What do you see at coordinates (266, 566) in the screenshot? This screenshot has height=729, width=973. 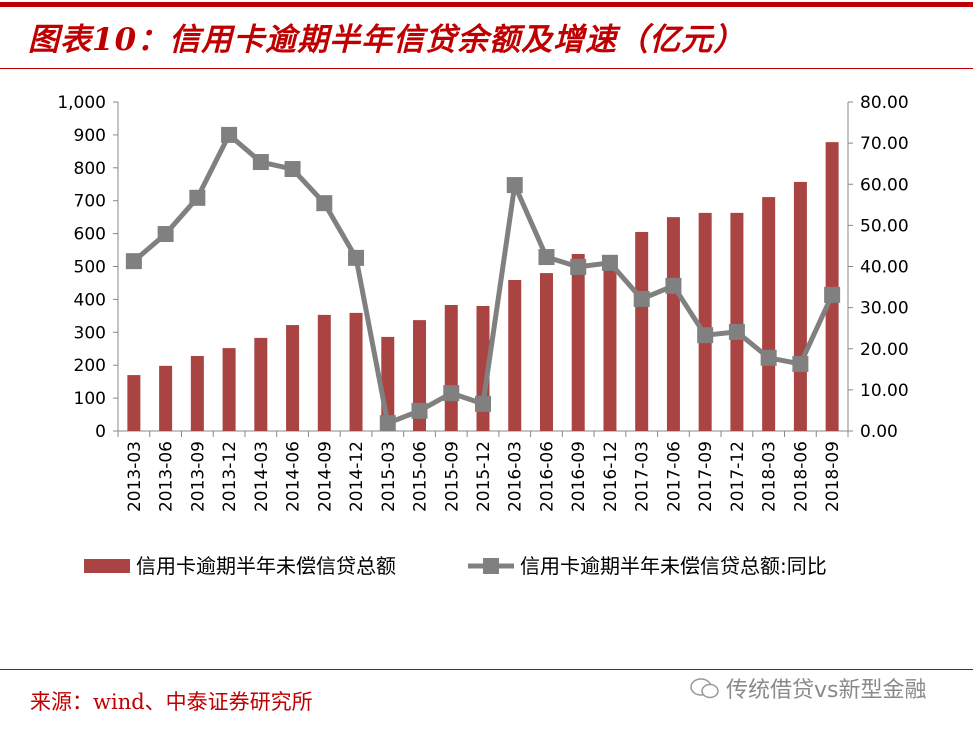 I see `legend-bar-label: 信用卡逾期半年未偿信贷总额` at bounding box center [266, 566].